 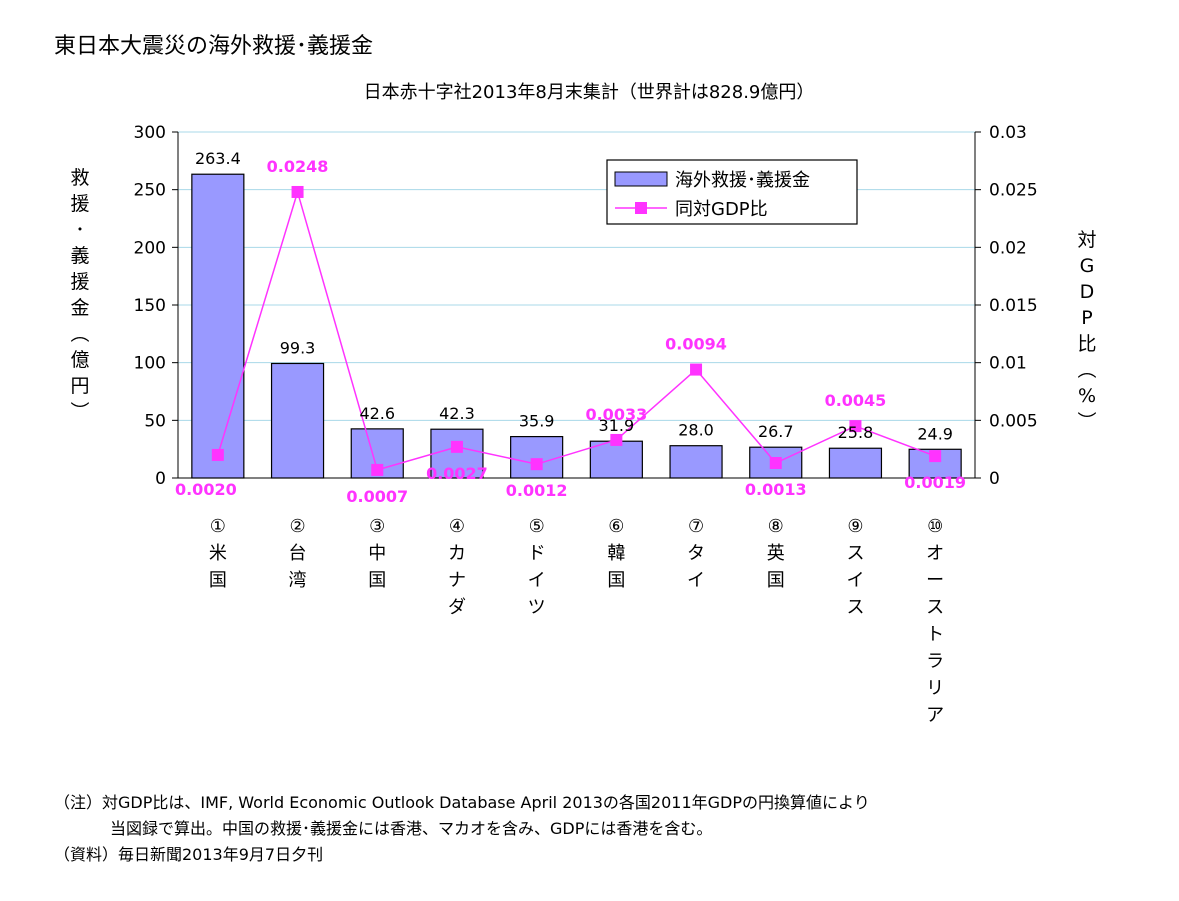 I want to click on x-category-label: ダ, so click(x=457, y=607).